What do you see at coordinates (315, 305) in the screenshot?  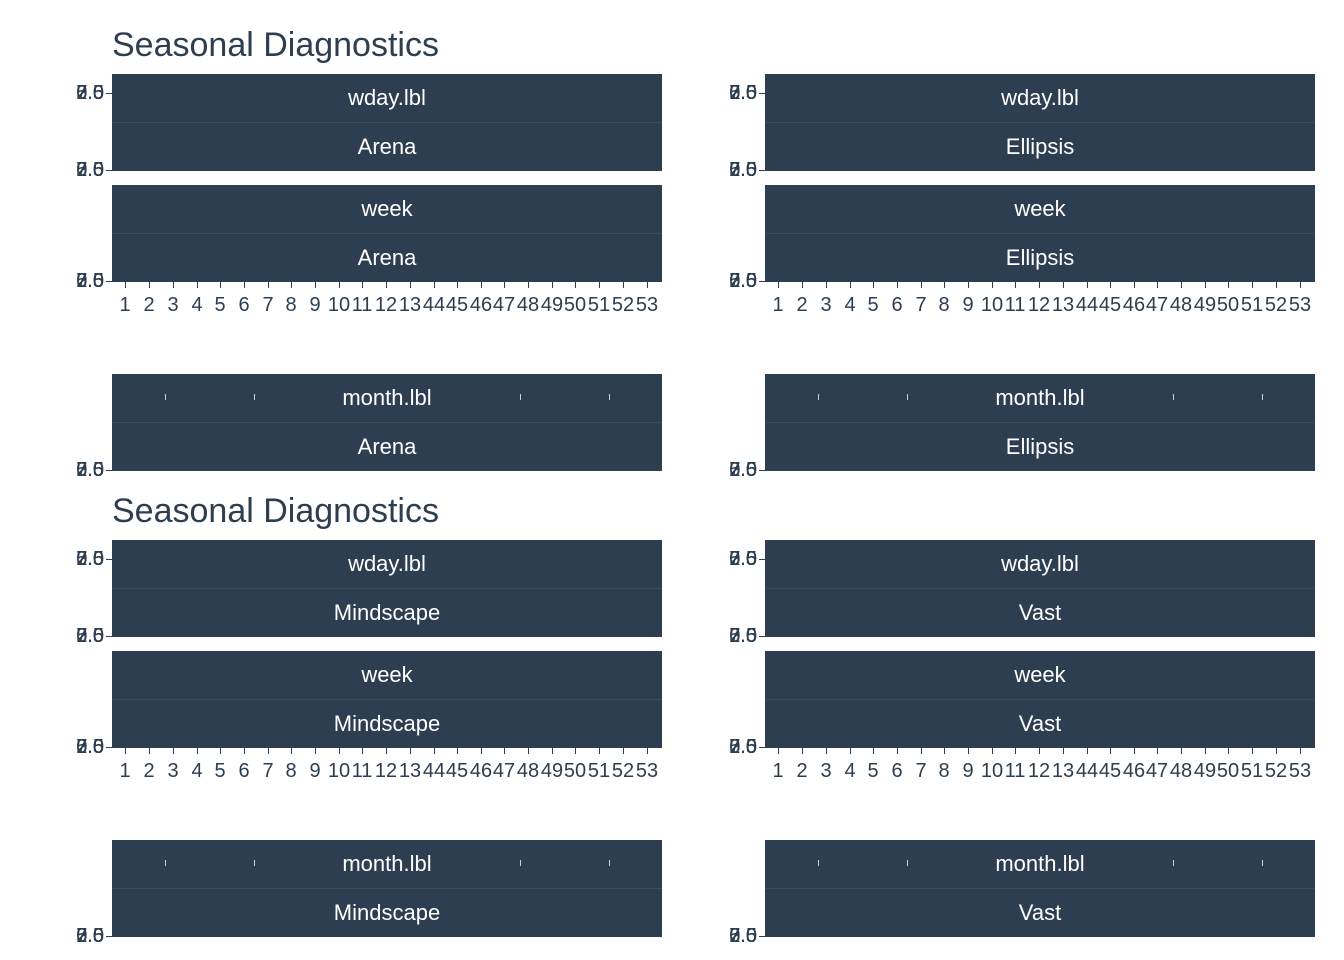 I see `x-tick-label: 9` at bounding box center [315, 305].